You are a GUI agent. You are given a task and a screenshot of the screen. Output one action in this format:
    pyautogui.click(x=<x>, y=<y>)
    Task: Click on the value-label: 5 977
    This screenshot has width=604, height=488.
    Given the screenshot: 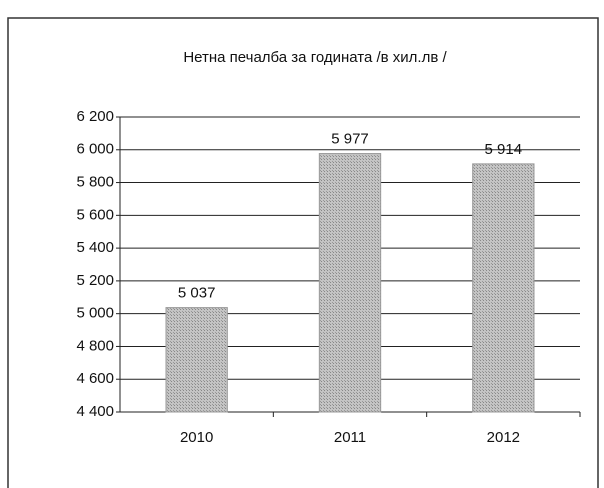 What is the action you would take?
    pyautogui.click(x=350, y=139)
    